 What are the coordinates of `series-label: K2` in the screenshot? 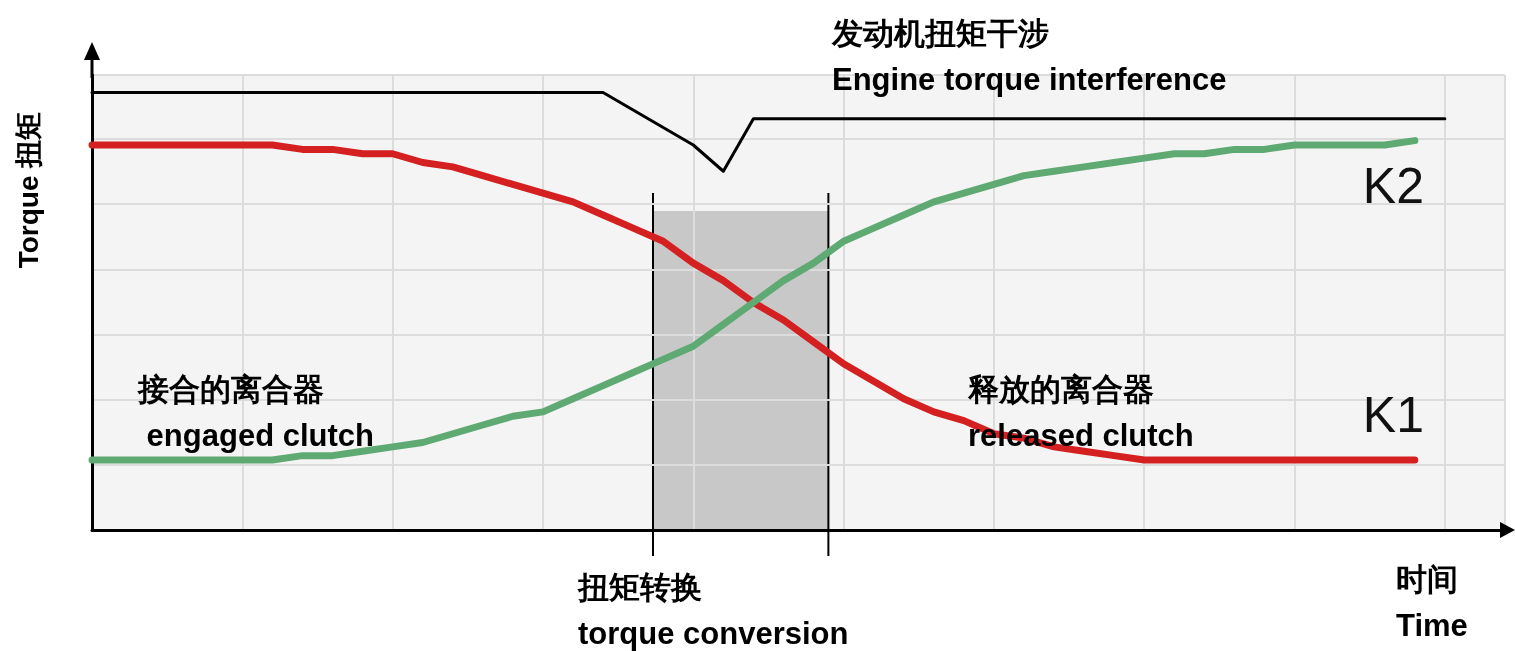 It's located at (1393, 185).